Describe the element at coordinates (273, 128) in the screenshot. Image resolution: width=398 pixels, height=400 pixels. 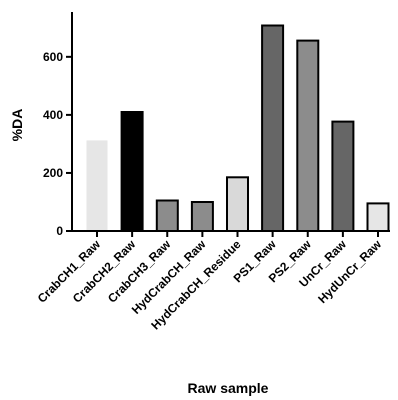
I see `bar-ps1-raw` at that location.